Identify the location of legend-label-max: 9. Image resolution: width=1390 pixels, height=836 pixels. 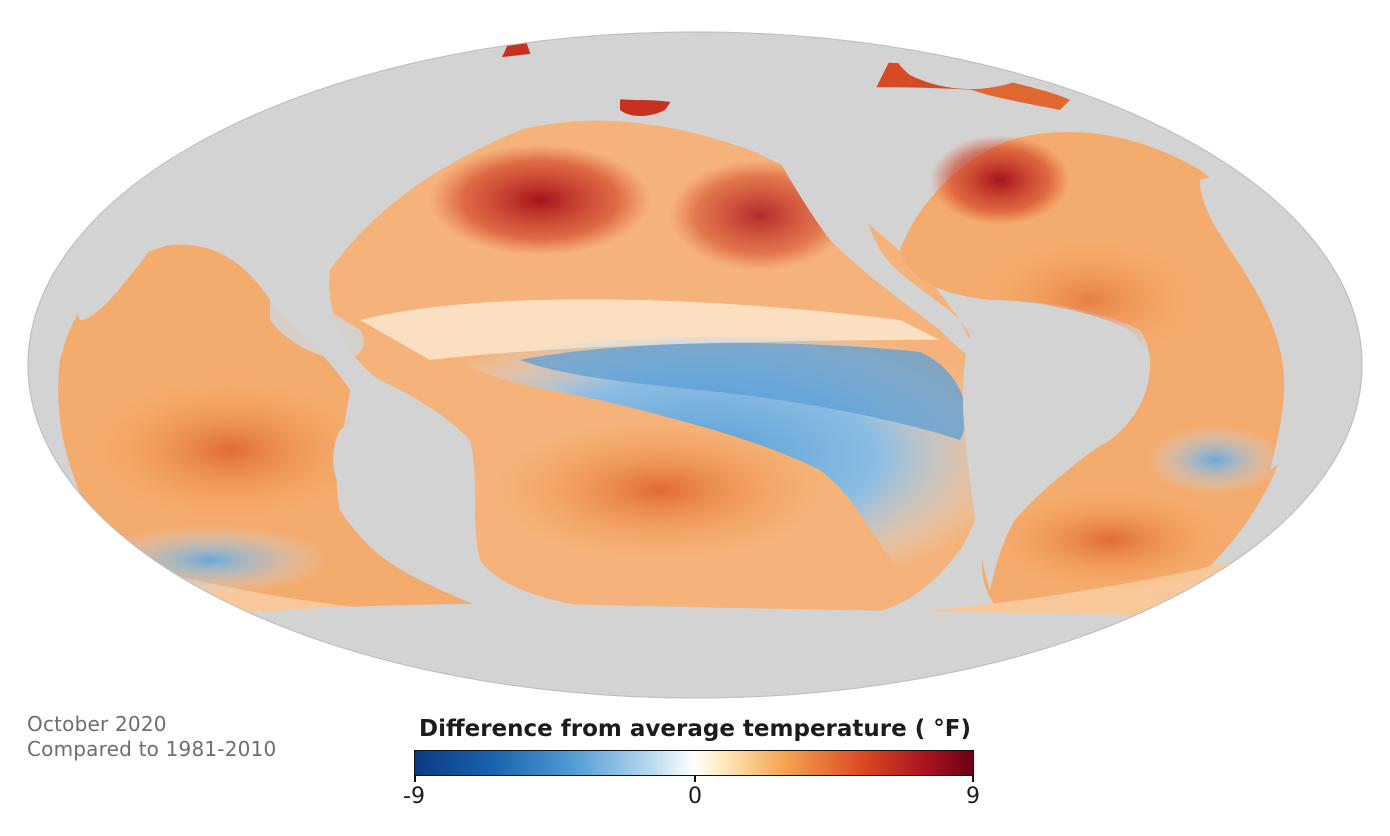
(973, 796).